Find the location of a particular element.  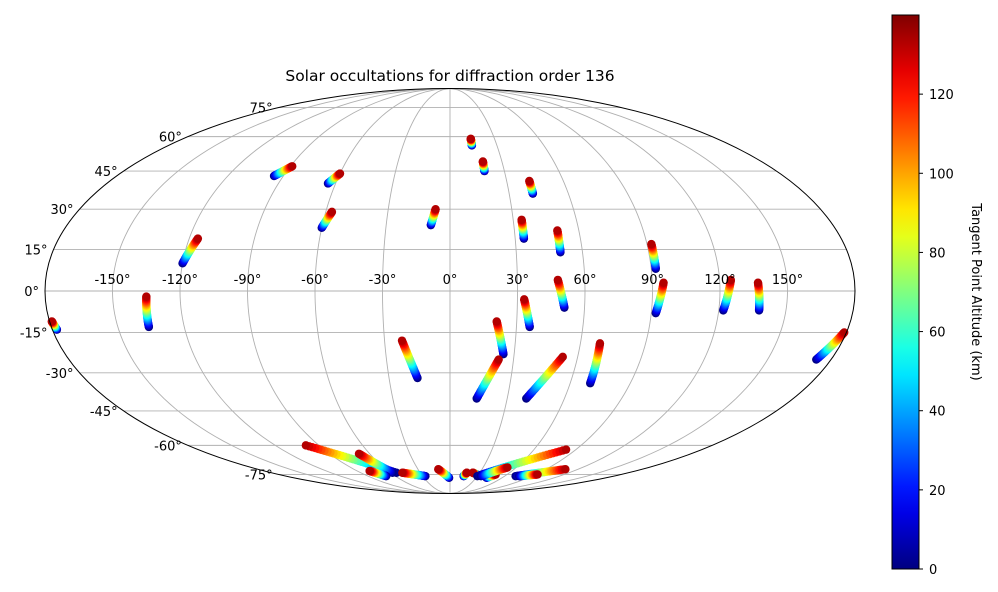

latitude-tick-label: -60° is located at coordinates (168, 446).